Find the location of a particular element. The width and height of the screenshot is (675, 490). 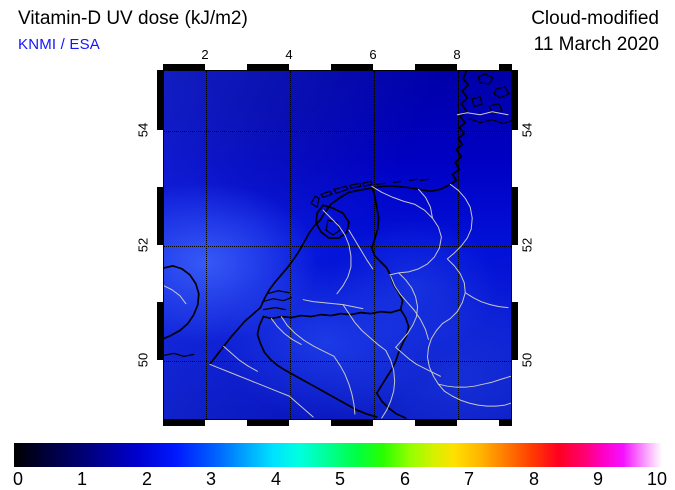

coast-danish-islands is located at coordinates (485, 79).